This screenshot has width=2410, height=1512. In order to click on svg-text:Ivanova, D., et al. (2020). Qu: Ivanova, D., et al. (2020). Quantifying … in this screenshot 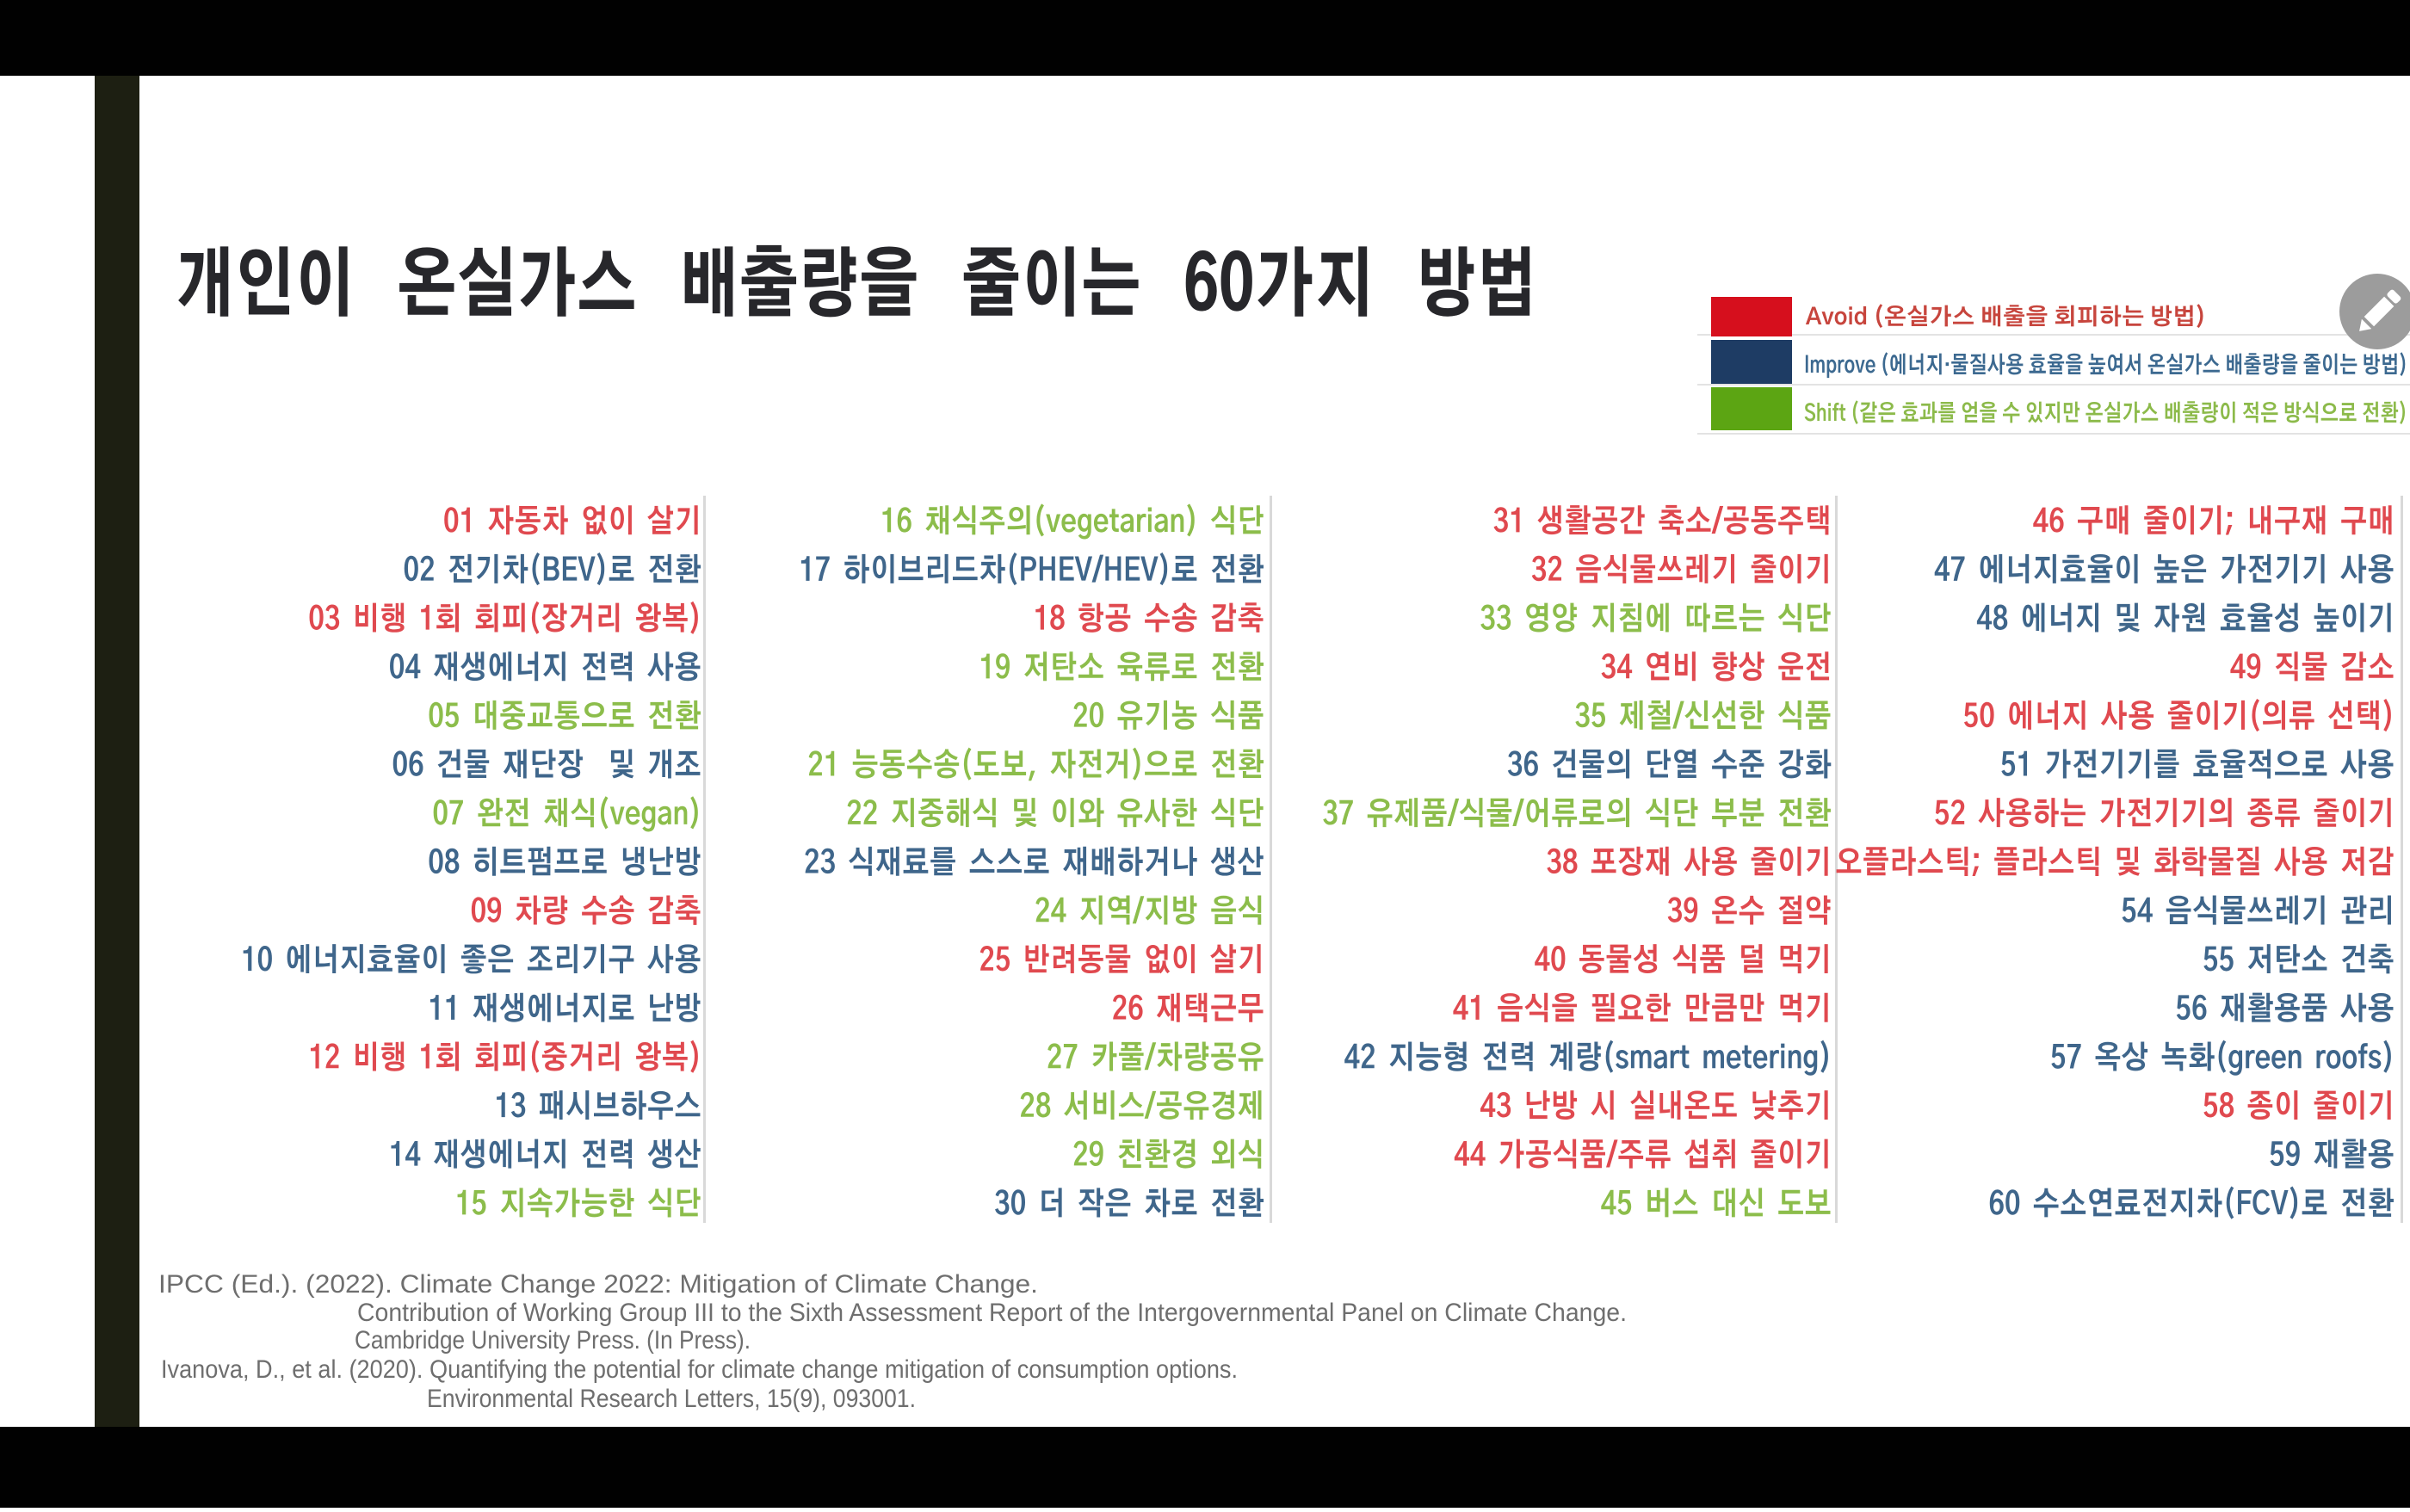, I will do `click(700, 1369)`.